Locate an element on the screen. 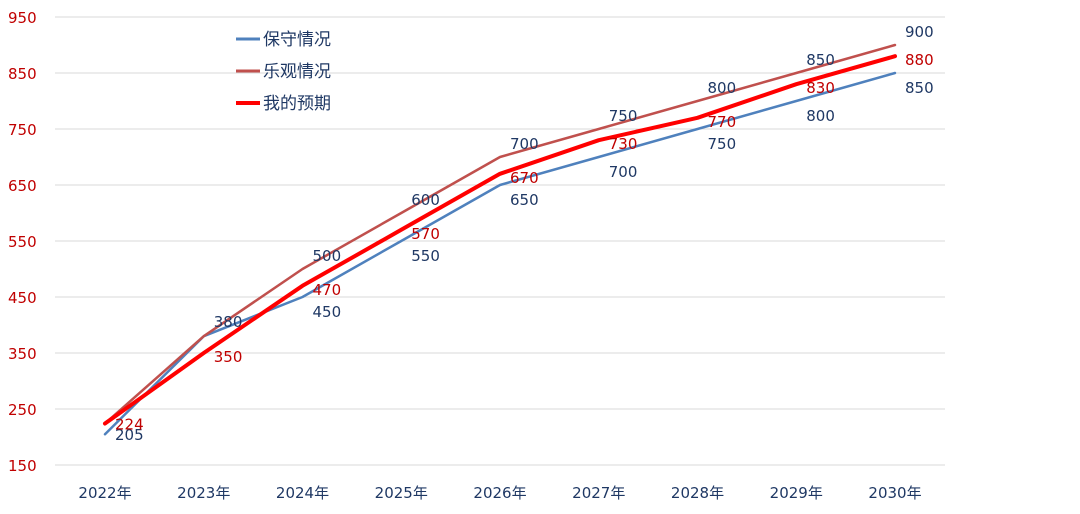 The image size is (1080, 514). data-label: 650 is located at coordinates (524, 200).